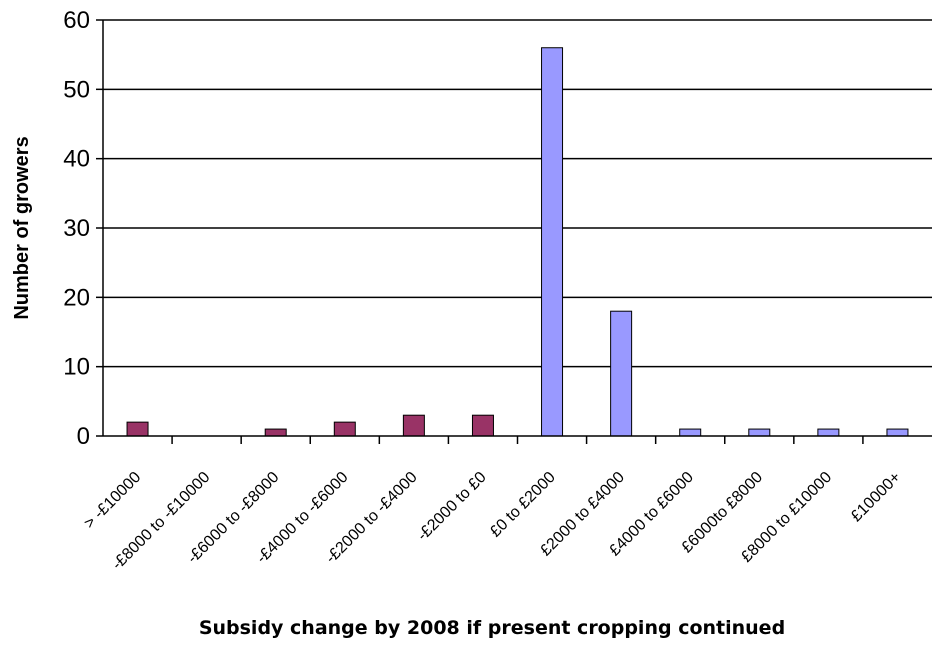 Image resolution: width=932 pixels, height=645 pixels. Describe the element at coordinates (876, 497) in the screenshot. I see `x-tick-label: £10000+` at that location.